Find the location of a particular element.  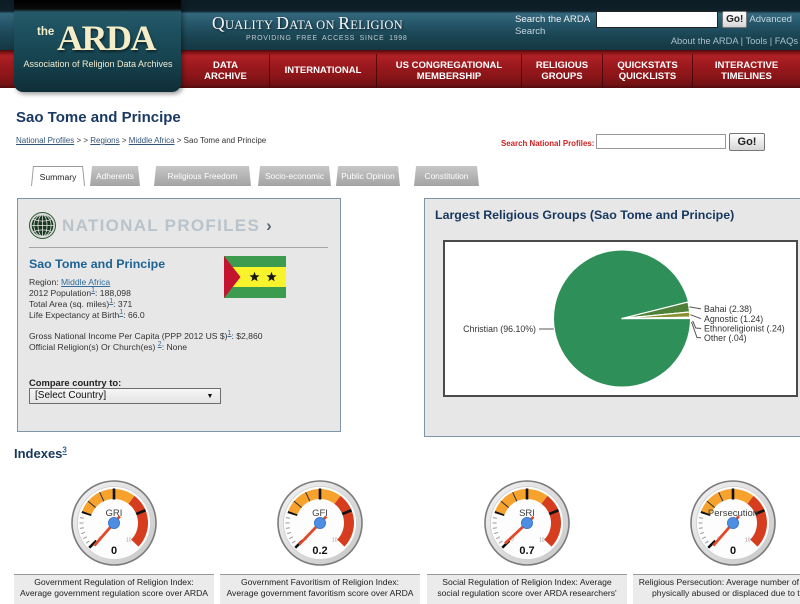

svg-text: Bahai (2.38) is located at coordinates (728, 309).